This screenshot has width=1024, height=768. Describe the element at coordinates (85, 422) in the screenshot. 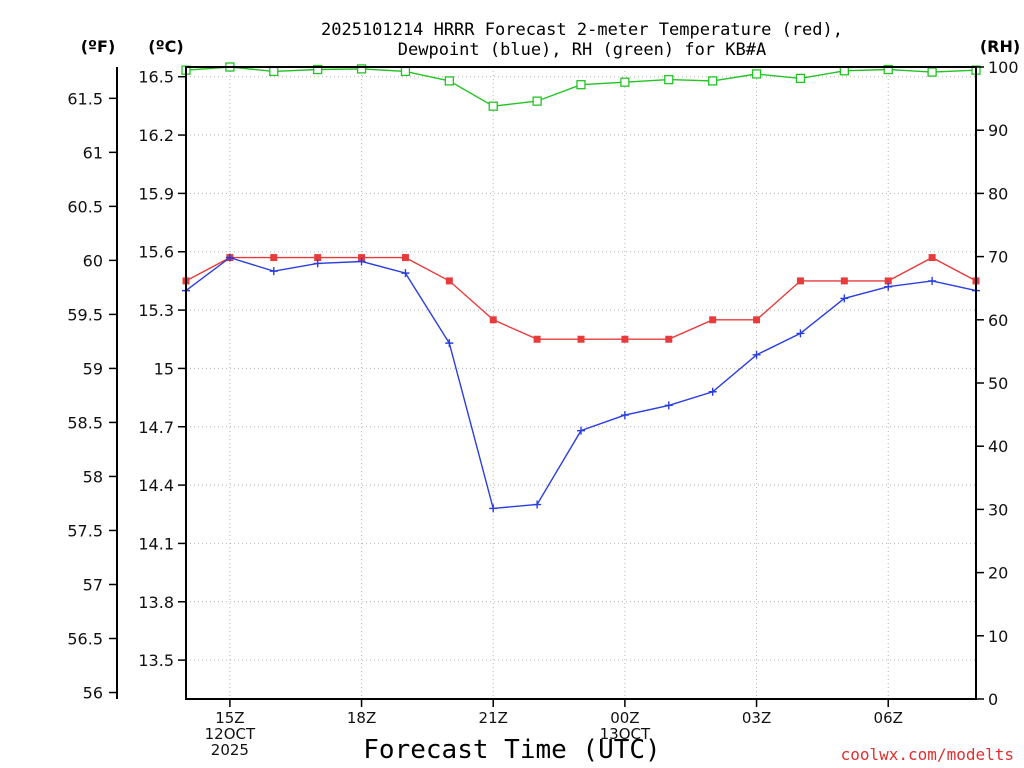

I see `fahrenheit-tick-label: 58.5` at that location.